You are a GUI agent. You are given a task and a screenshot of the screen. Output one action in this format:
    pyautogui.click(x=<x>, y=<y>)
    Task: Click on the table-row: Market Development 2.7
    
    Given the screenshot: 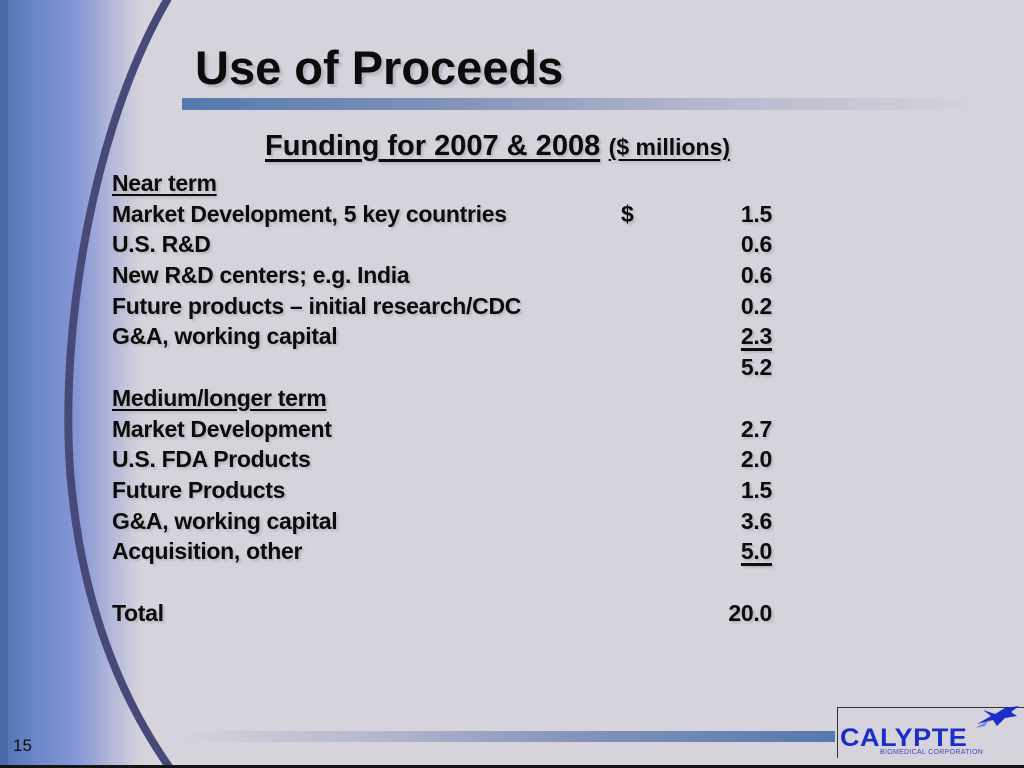 What is the action you would take?
    pyautogui.click(x=442, y=428)
    